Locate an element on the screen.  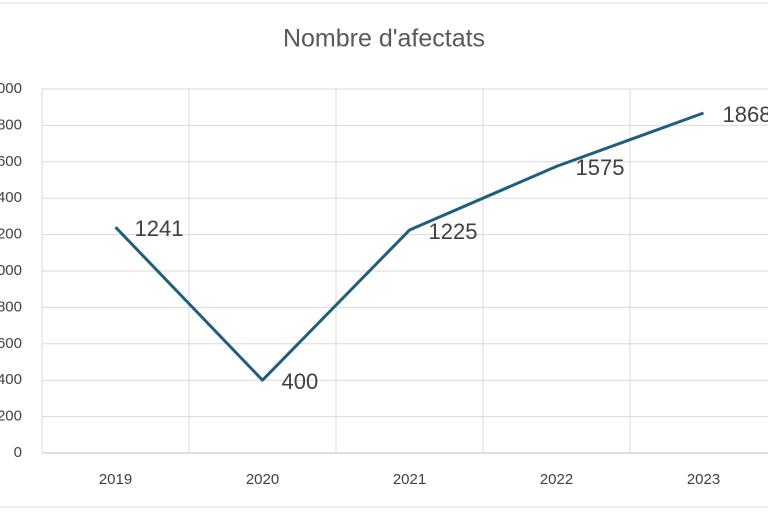
y-tick-label: 0 is located at coordinates (18, 452).